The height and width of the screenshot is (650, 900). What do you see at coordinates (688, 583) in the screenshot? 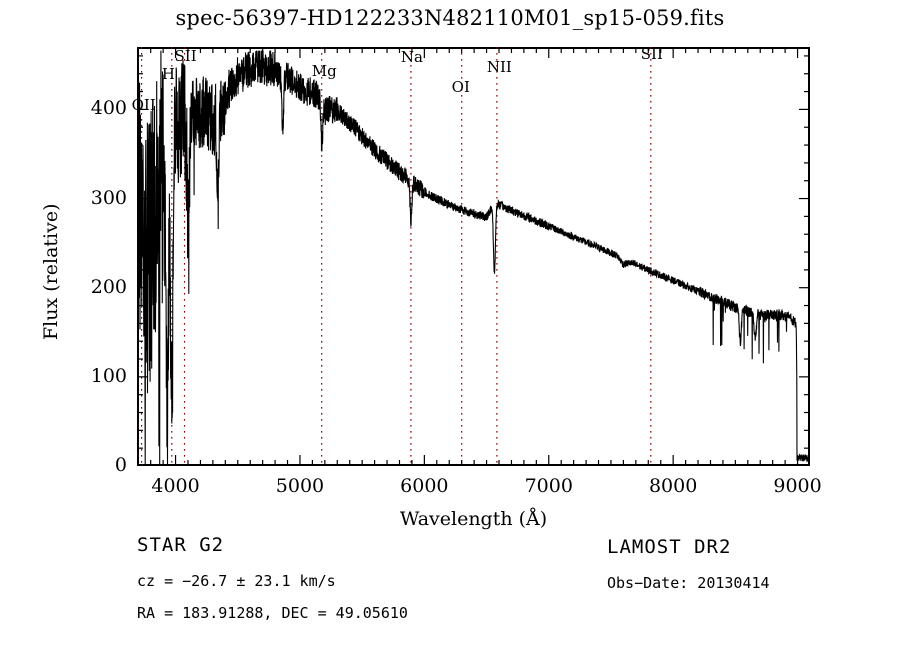
I see `observation-date-label: Obs−Date: 20130414` at bounding box center [688, 583].